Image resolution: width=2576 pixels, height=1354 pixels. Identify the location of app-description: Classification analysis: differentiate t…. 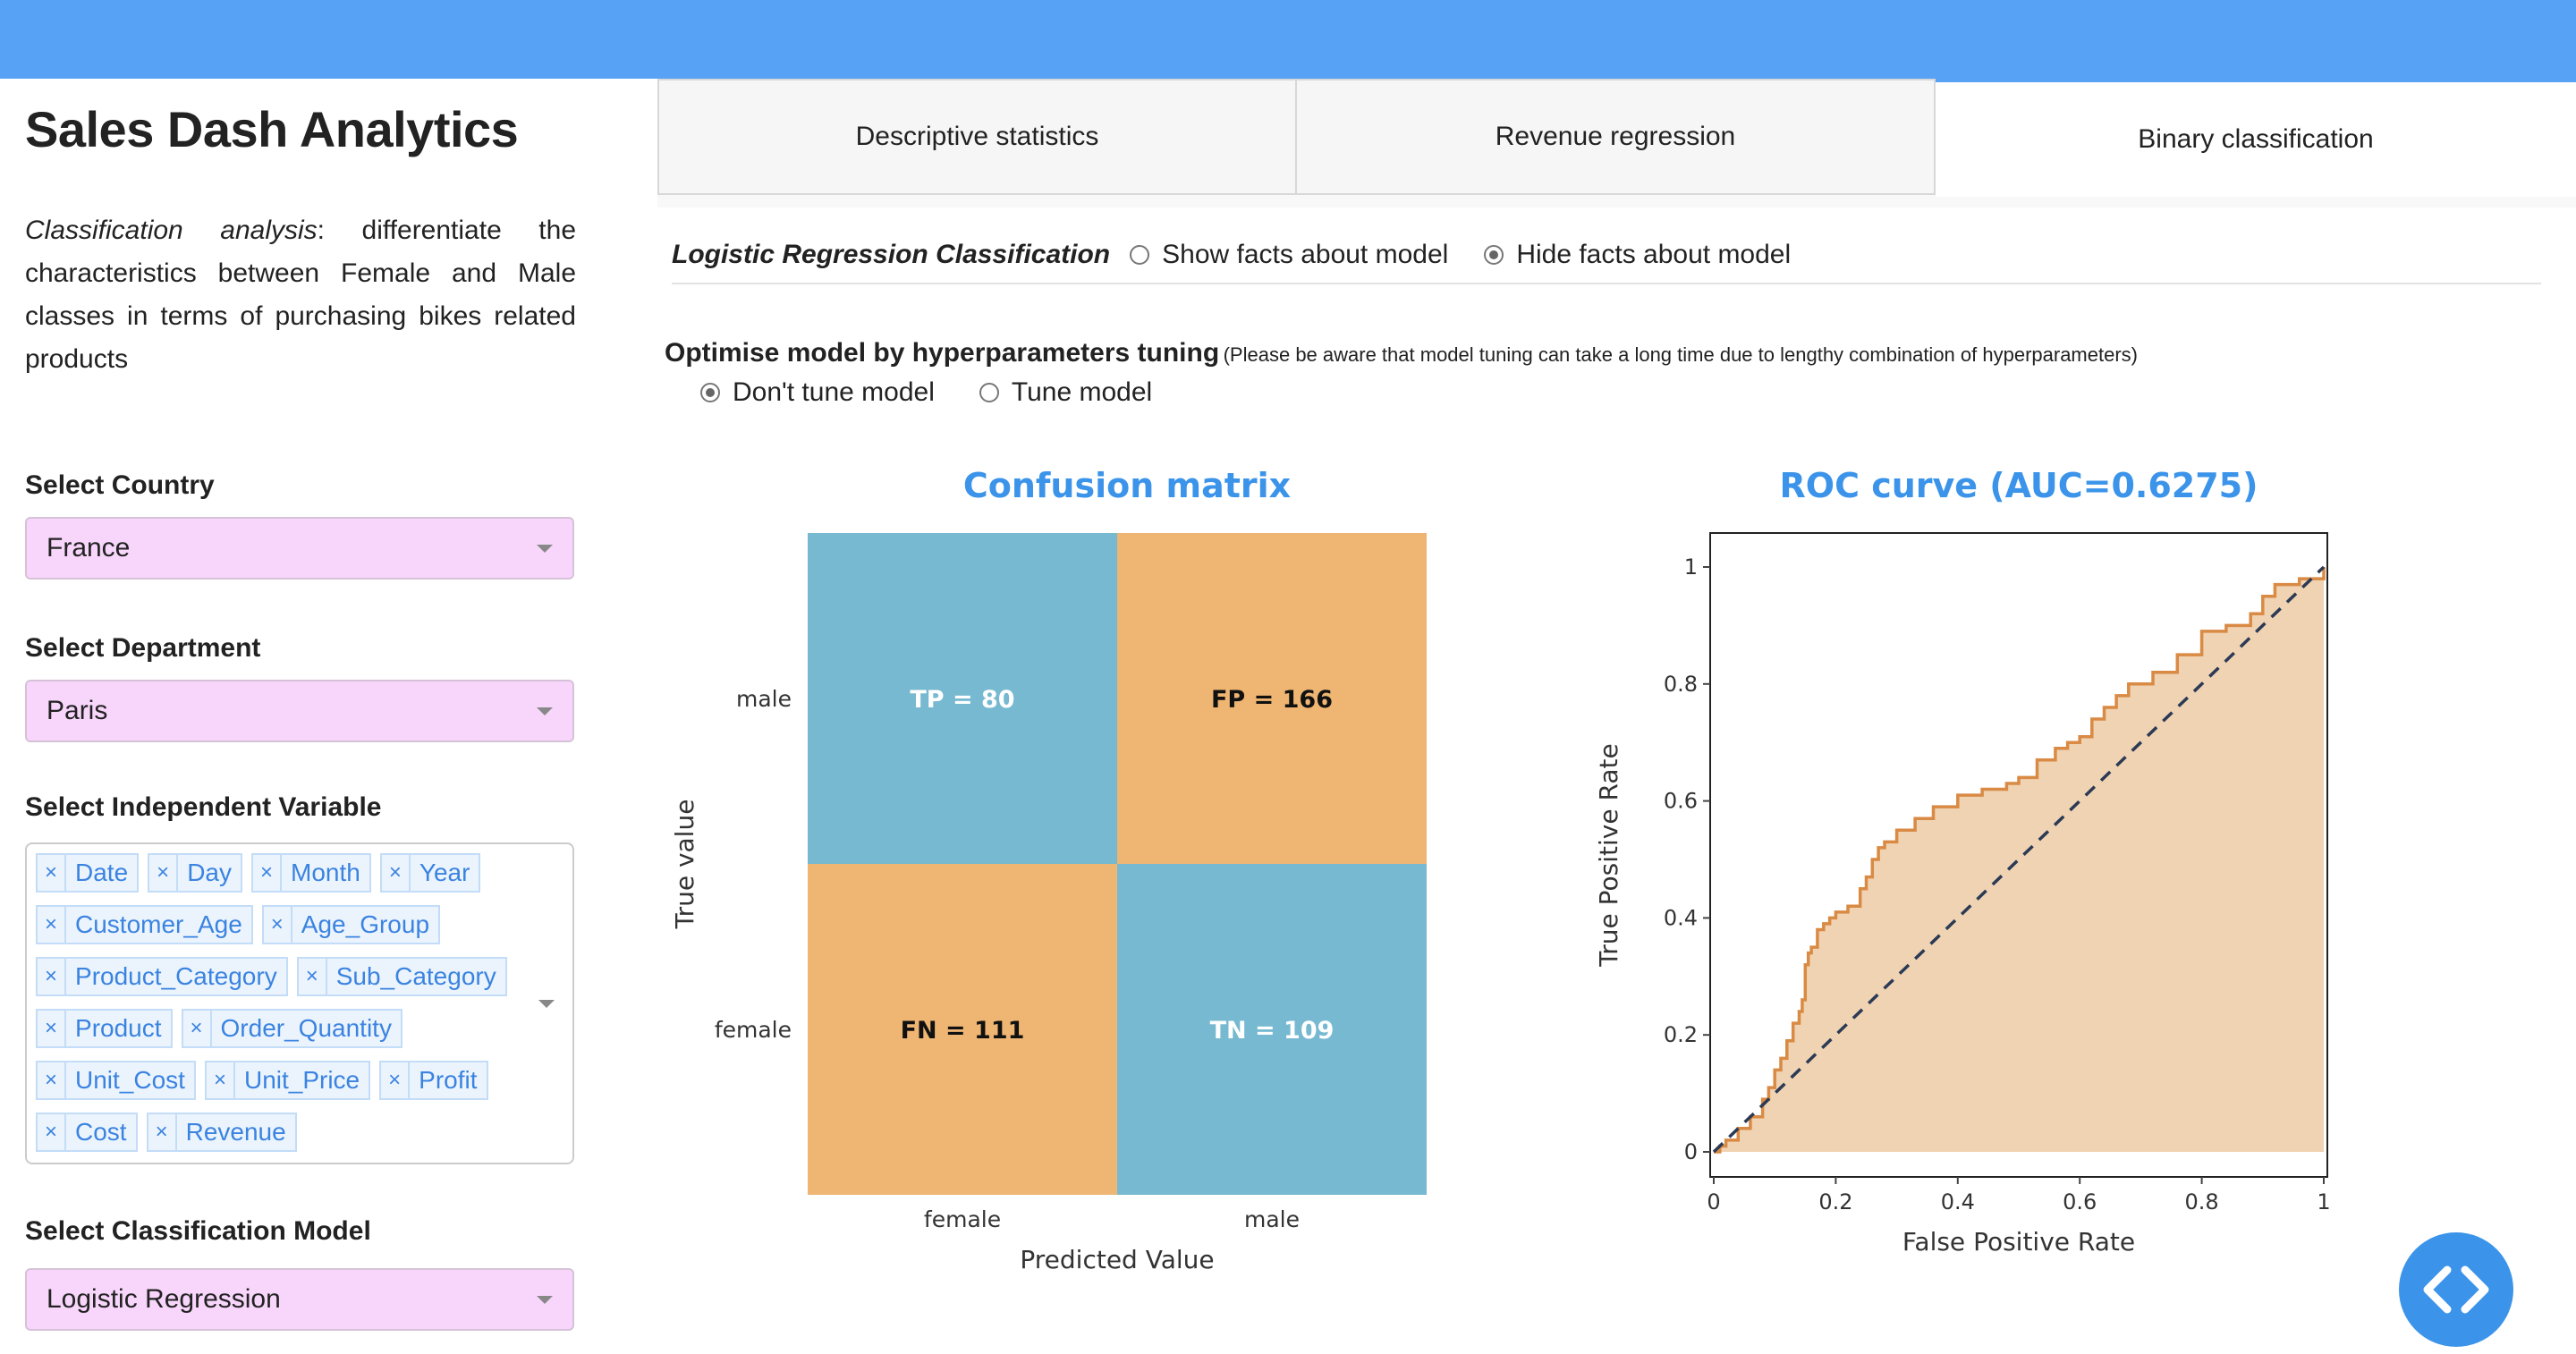
(300, 295).